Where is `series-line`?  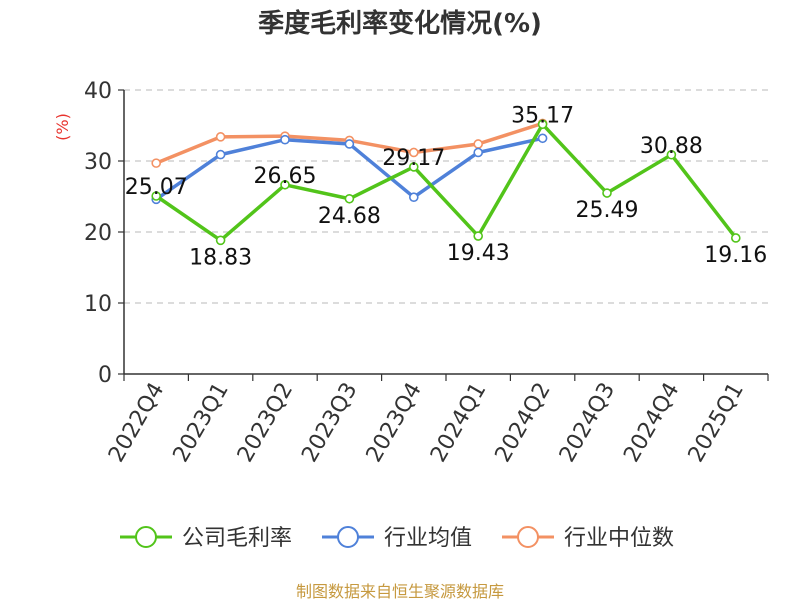
series-line is located at coordinates (446, 182).